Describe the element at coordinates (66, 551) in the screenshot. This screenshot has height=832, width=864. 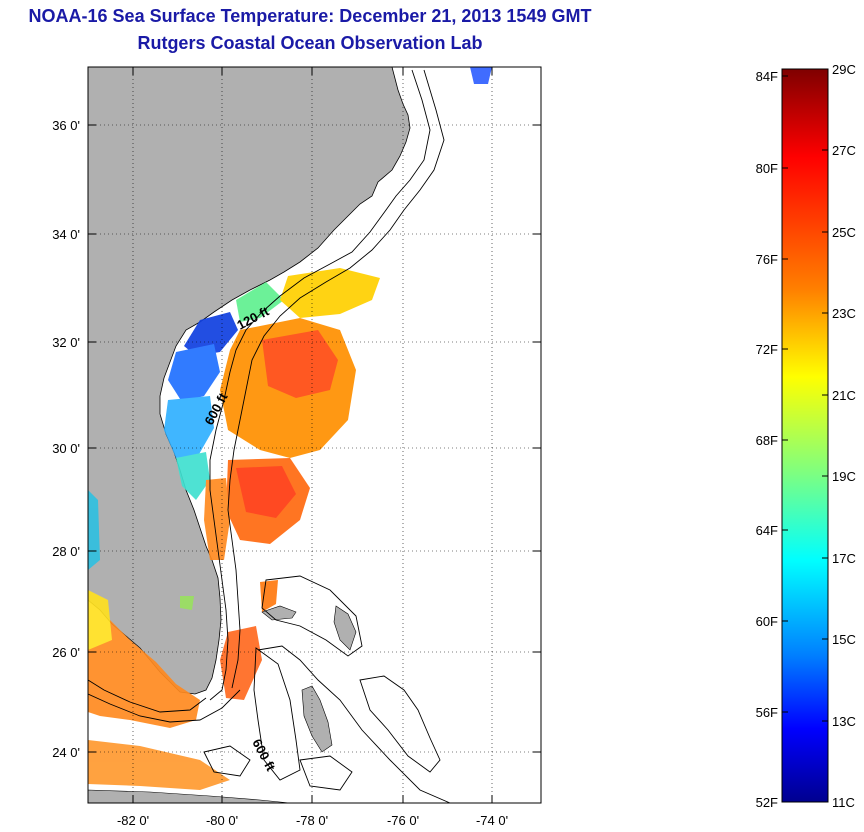
I see `lat-label: 28 0'` at that location.